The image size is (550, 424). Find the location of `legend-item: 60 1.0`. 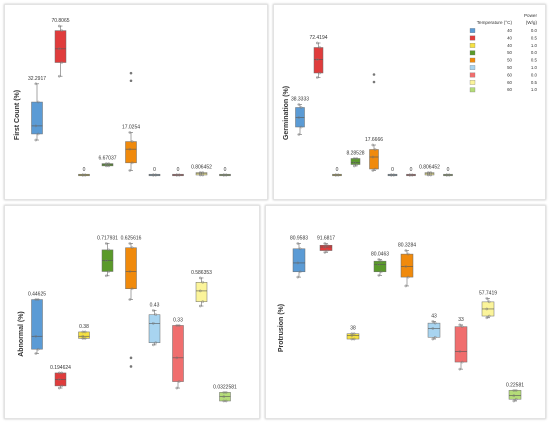

legend-item: 60 1.0 is located at coordinates (503, 89).